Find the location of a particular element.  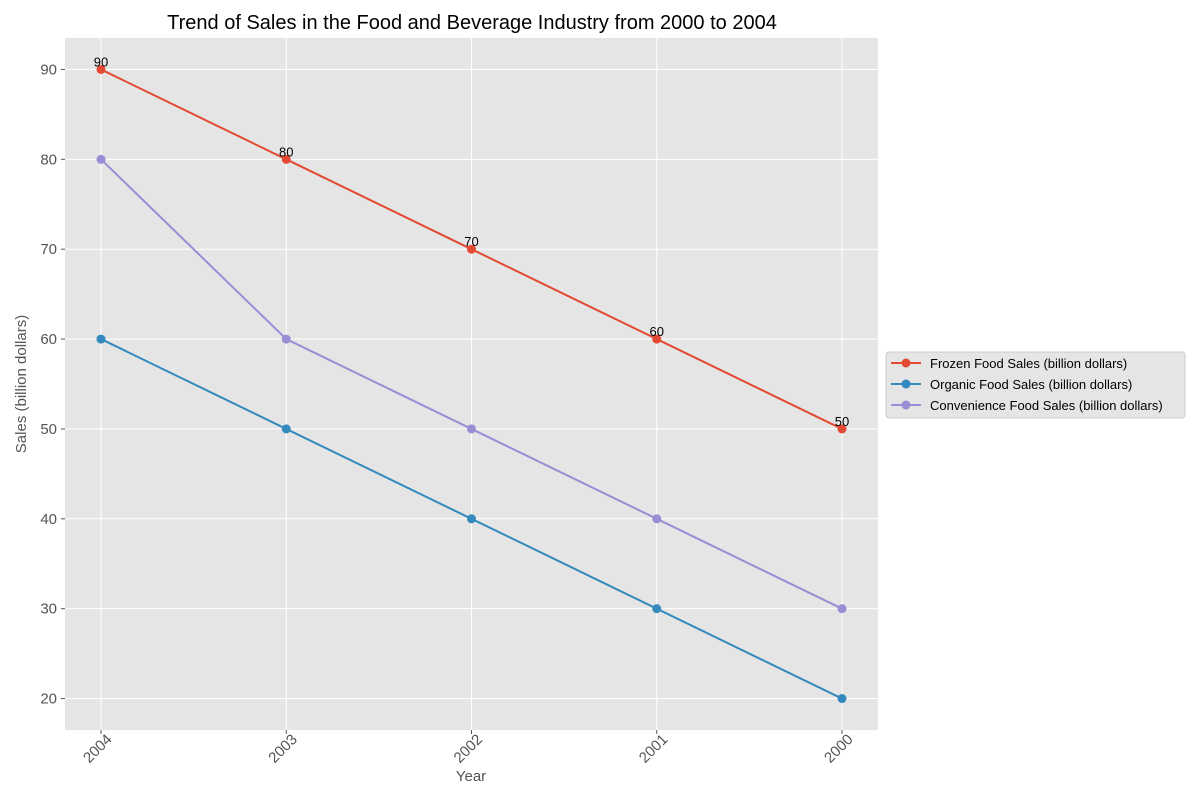

legend-label: Convenience Food Sales (billion dollars) is located at coordinates (1046, 405).